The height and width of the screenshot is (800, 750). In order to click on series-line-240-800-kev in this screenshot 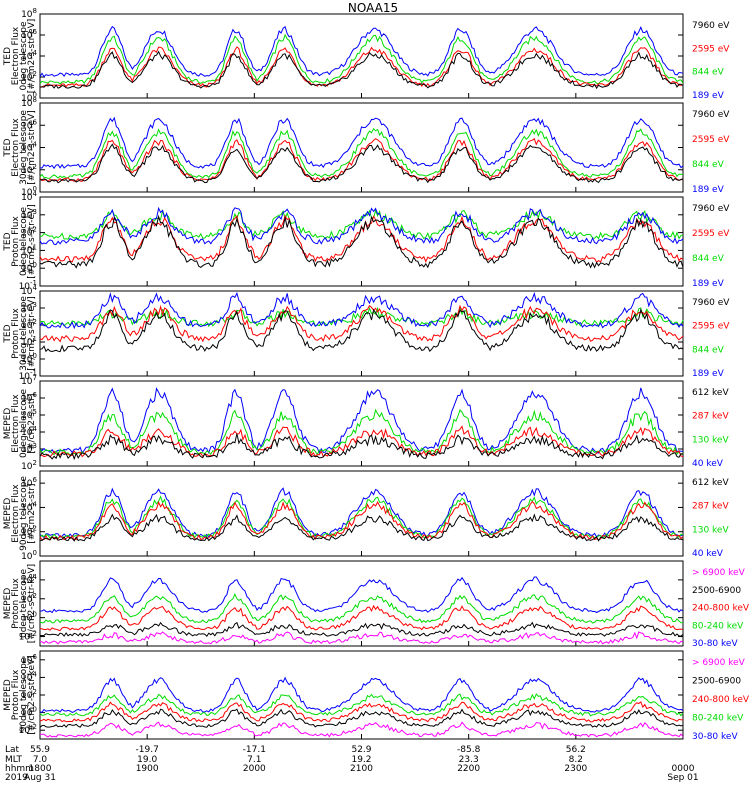, I will do `click(361, 618)`.